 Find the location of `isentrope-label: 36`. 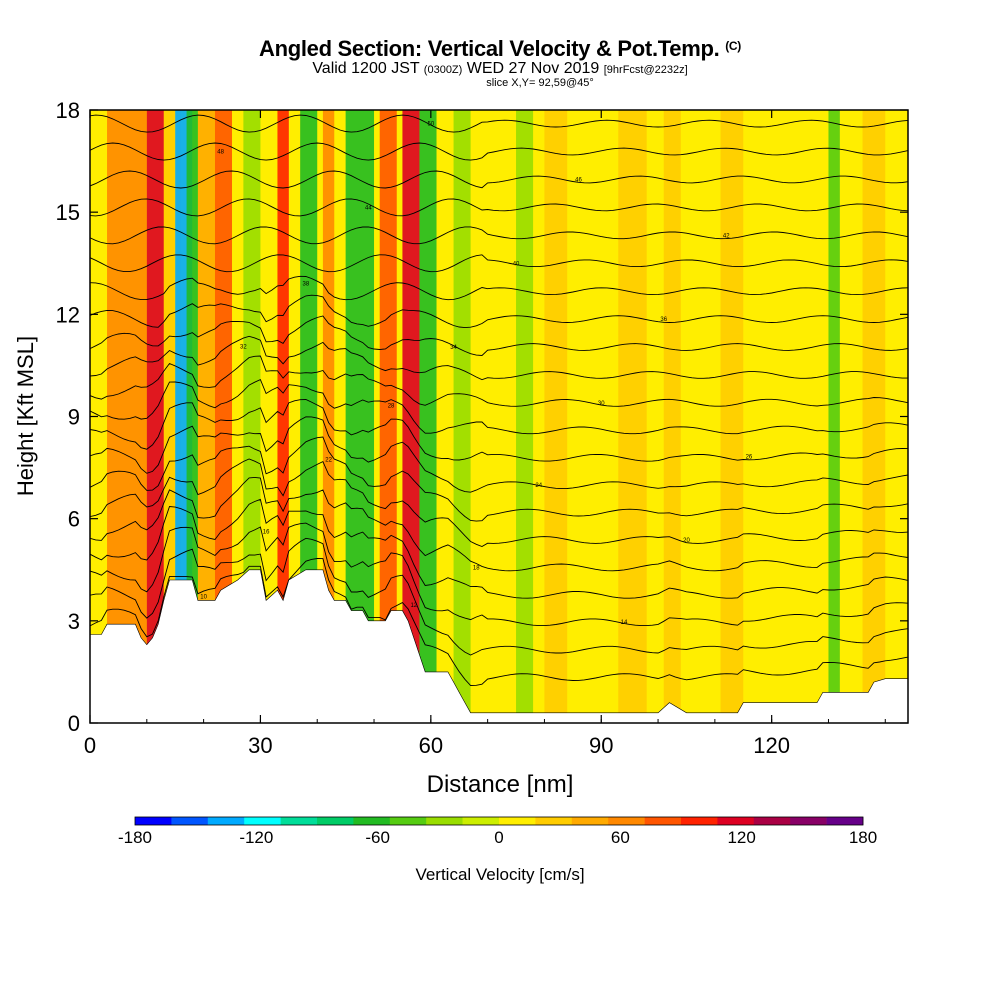

isentrope-label: 36 is located at coordinates (663, 320).